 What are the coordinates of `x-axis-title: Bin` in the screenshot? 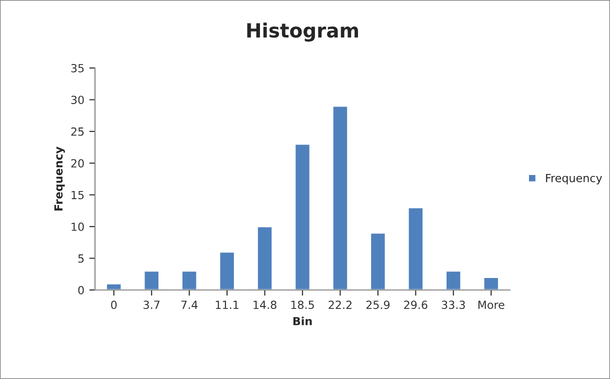 It's located at (302, 321).